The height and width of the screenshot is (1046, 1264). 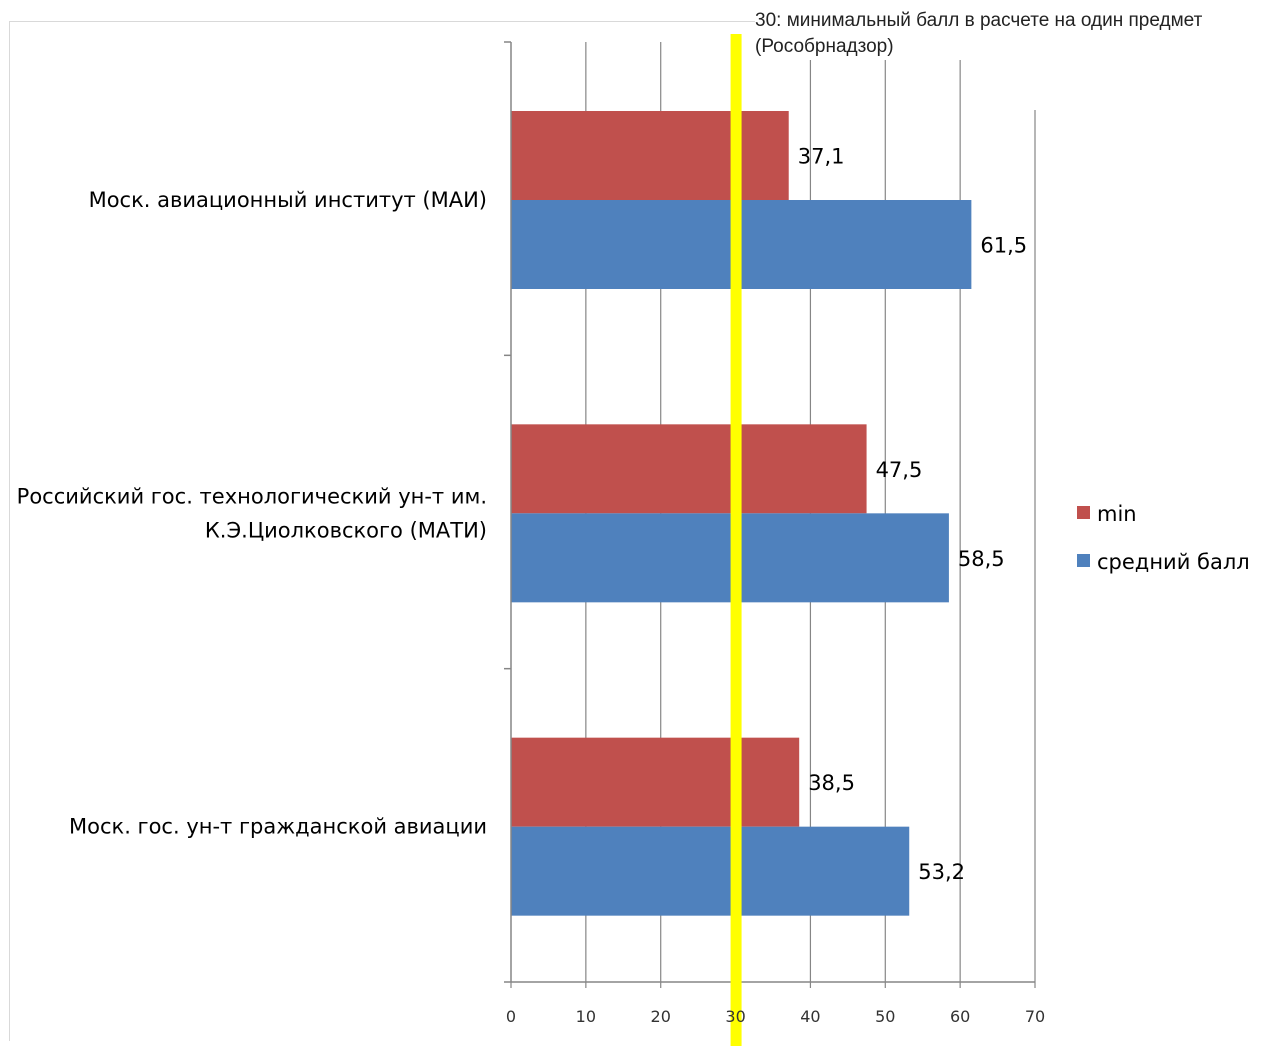 I want to click on data-label: 58,5, so click(x=981, y=559).